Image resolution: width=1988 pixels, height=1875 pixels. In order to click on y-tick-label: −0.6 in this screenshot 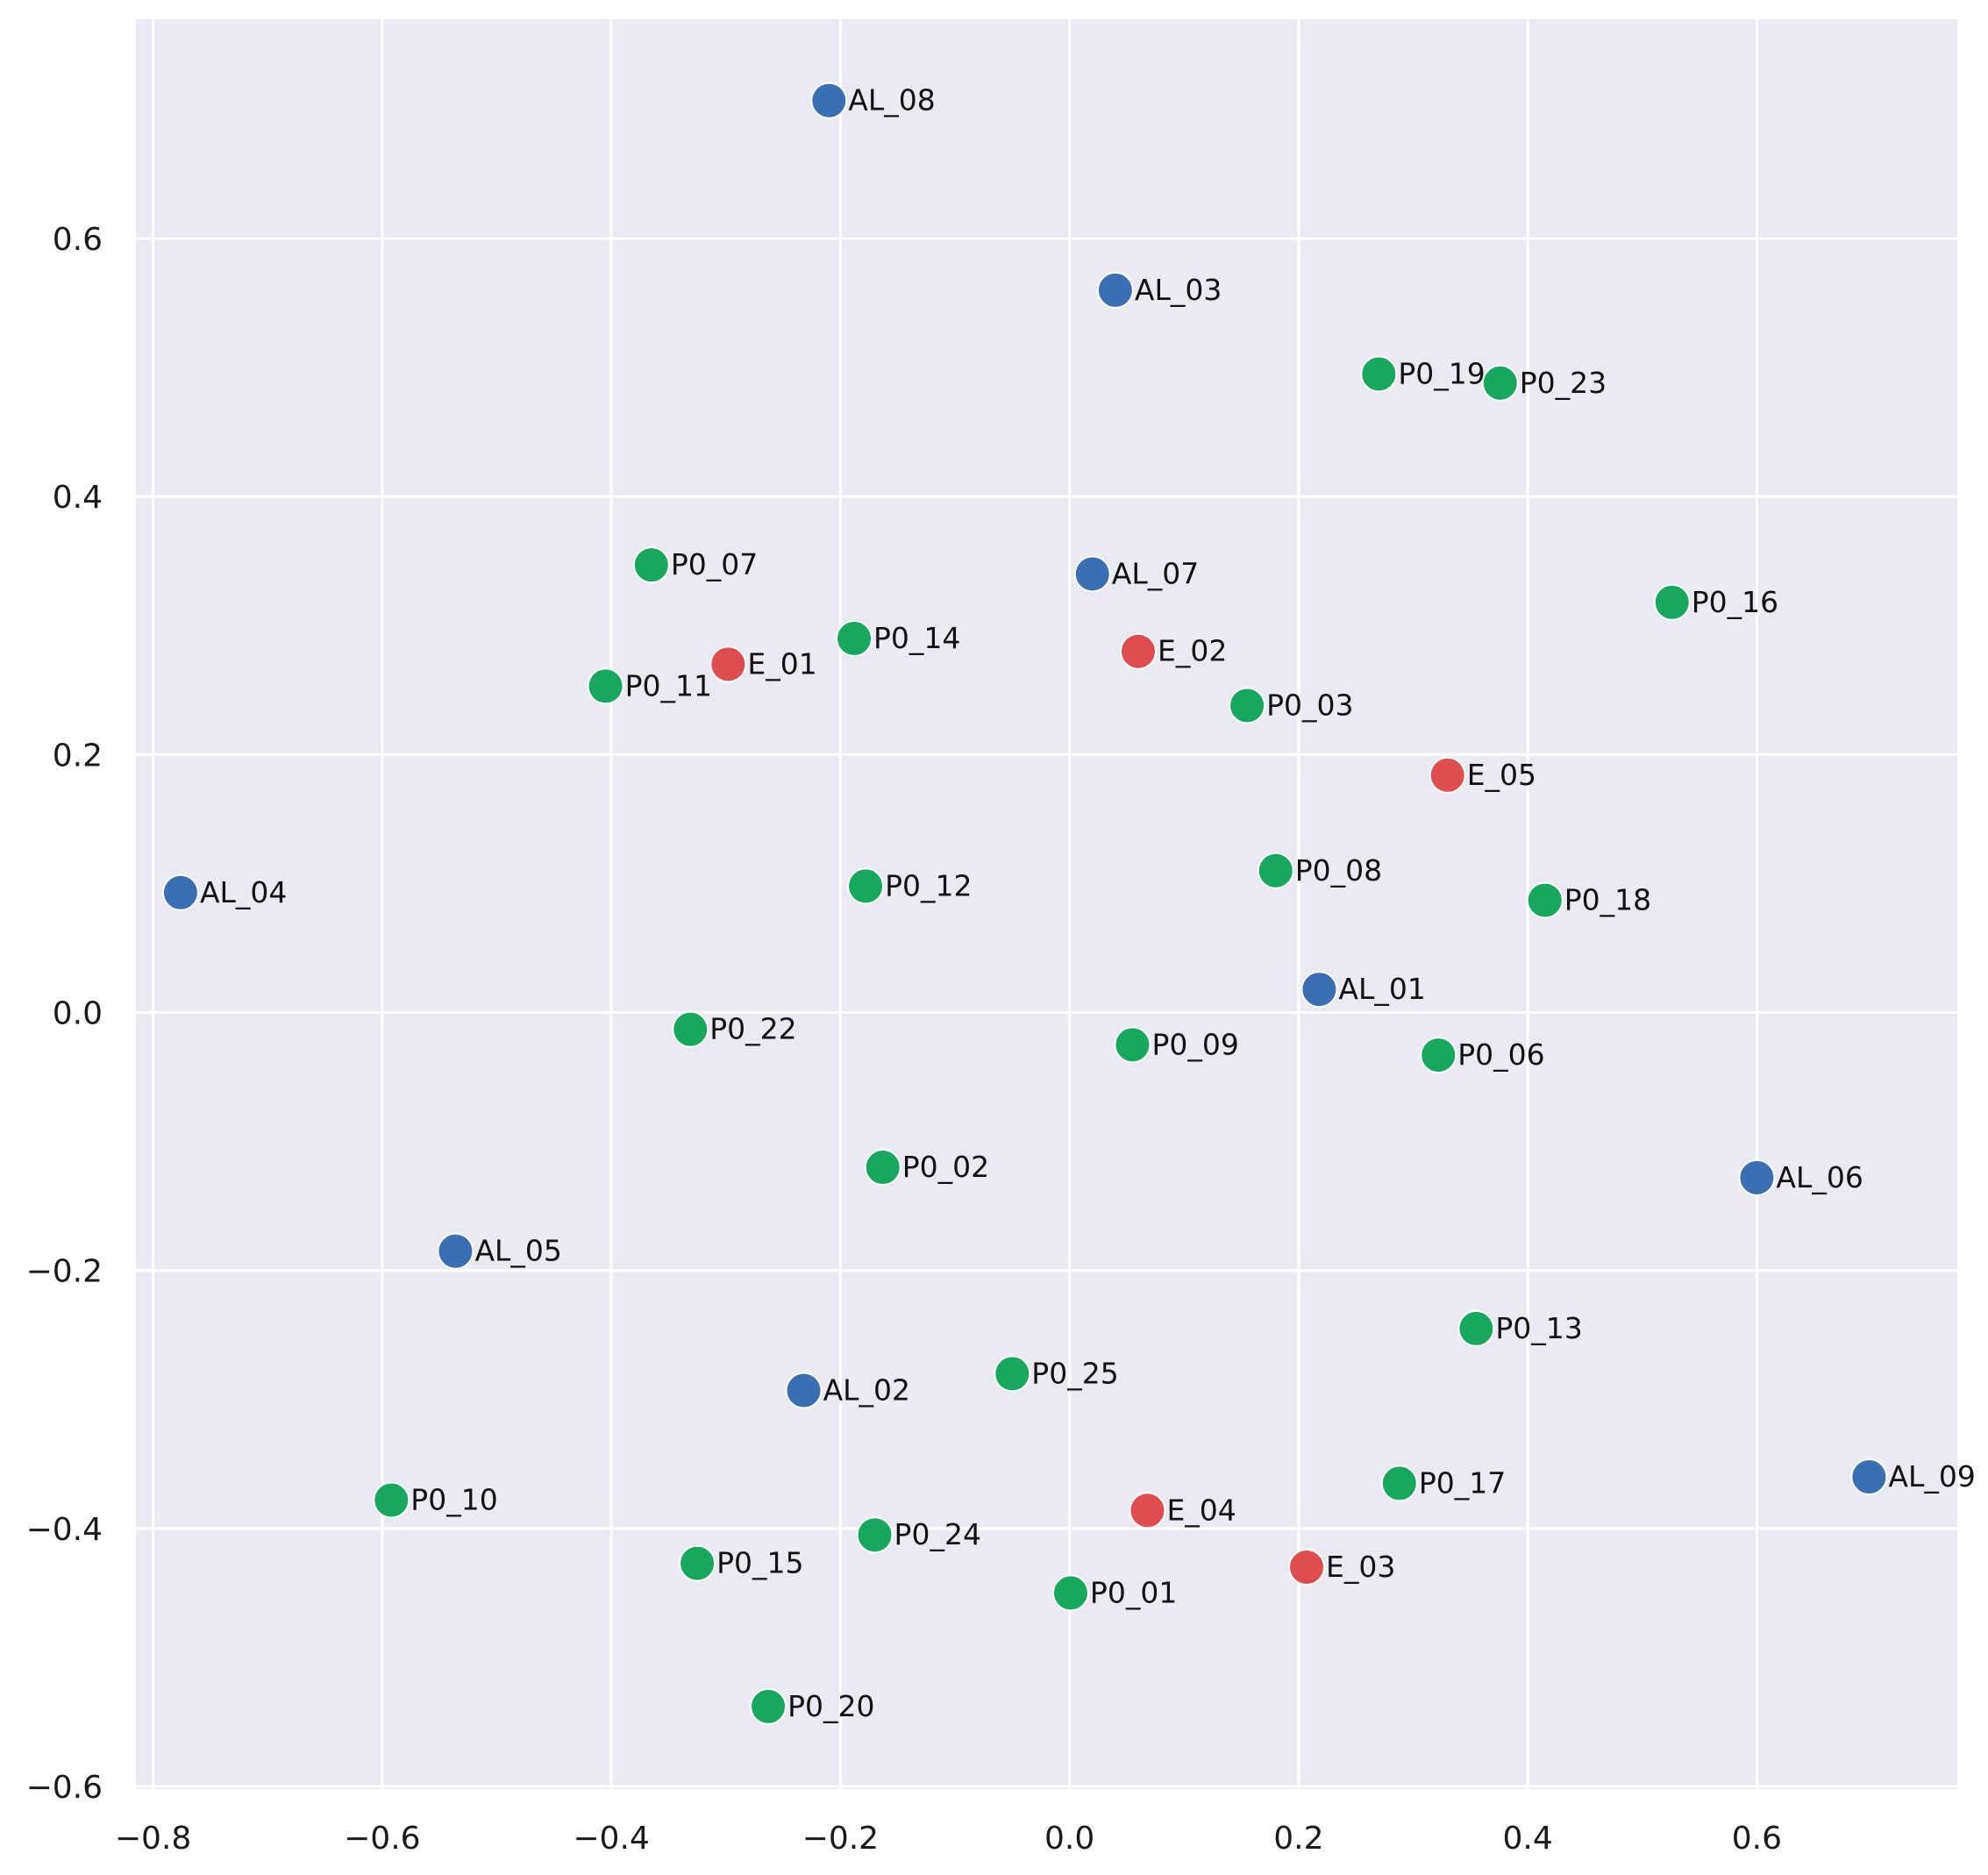, I will do `click(64, 1788)`.